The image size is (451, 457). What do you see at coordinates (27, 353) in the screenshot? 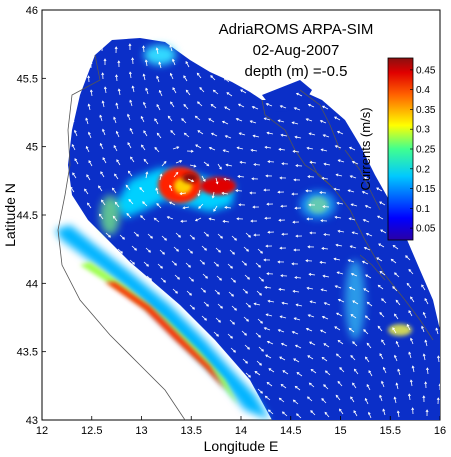
I see `y-tick-label: 43.5` at bounding box center [27, 353].